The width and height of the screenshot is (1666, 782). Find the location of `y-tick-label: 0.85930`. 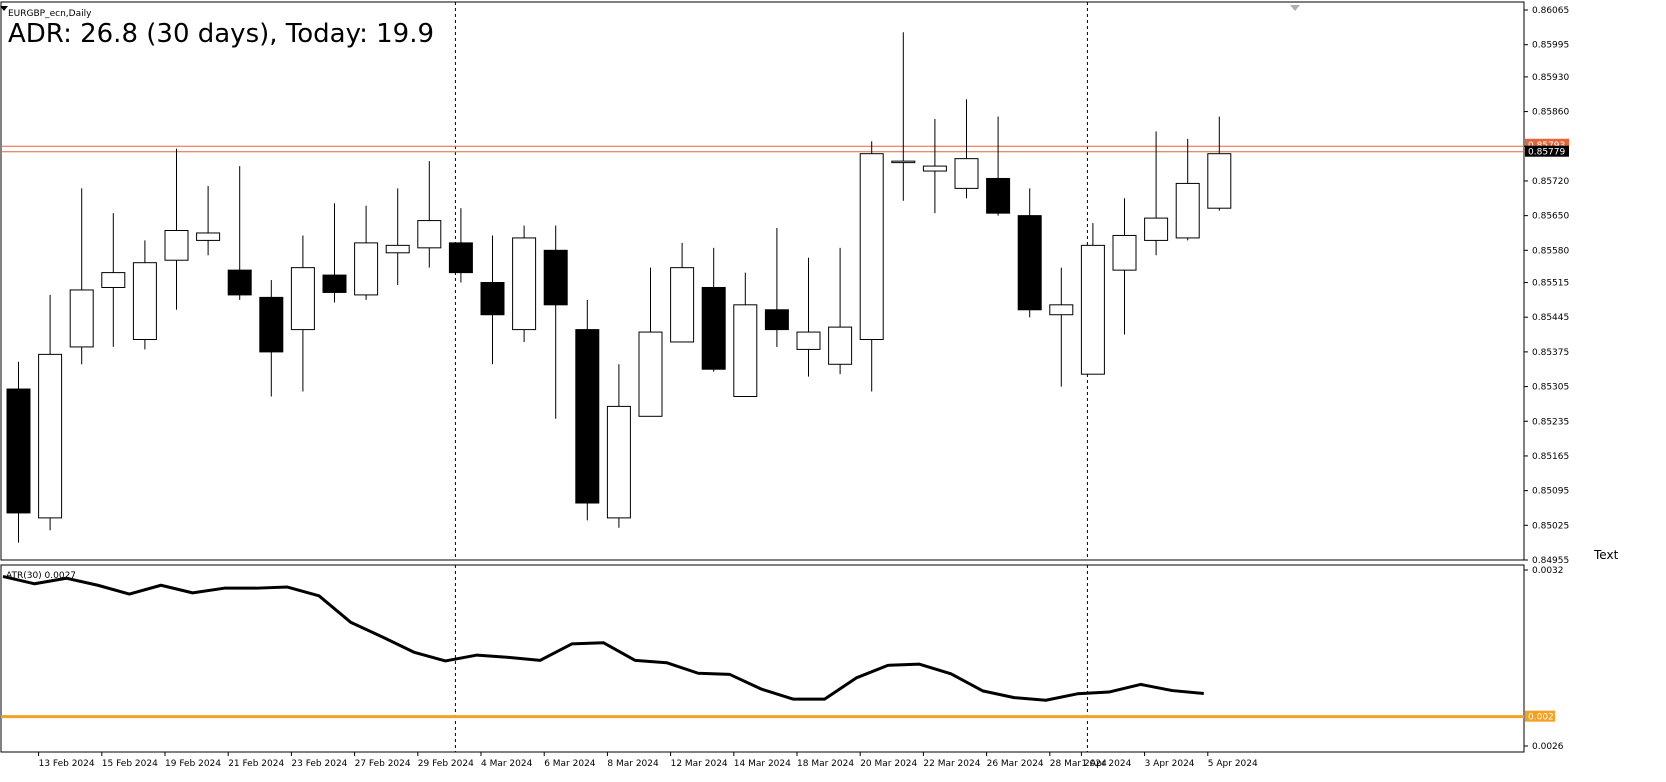

y-tick-label: 0.85930 is located at coordinates (1550, 78).